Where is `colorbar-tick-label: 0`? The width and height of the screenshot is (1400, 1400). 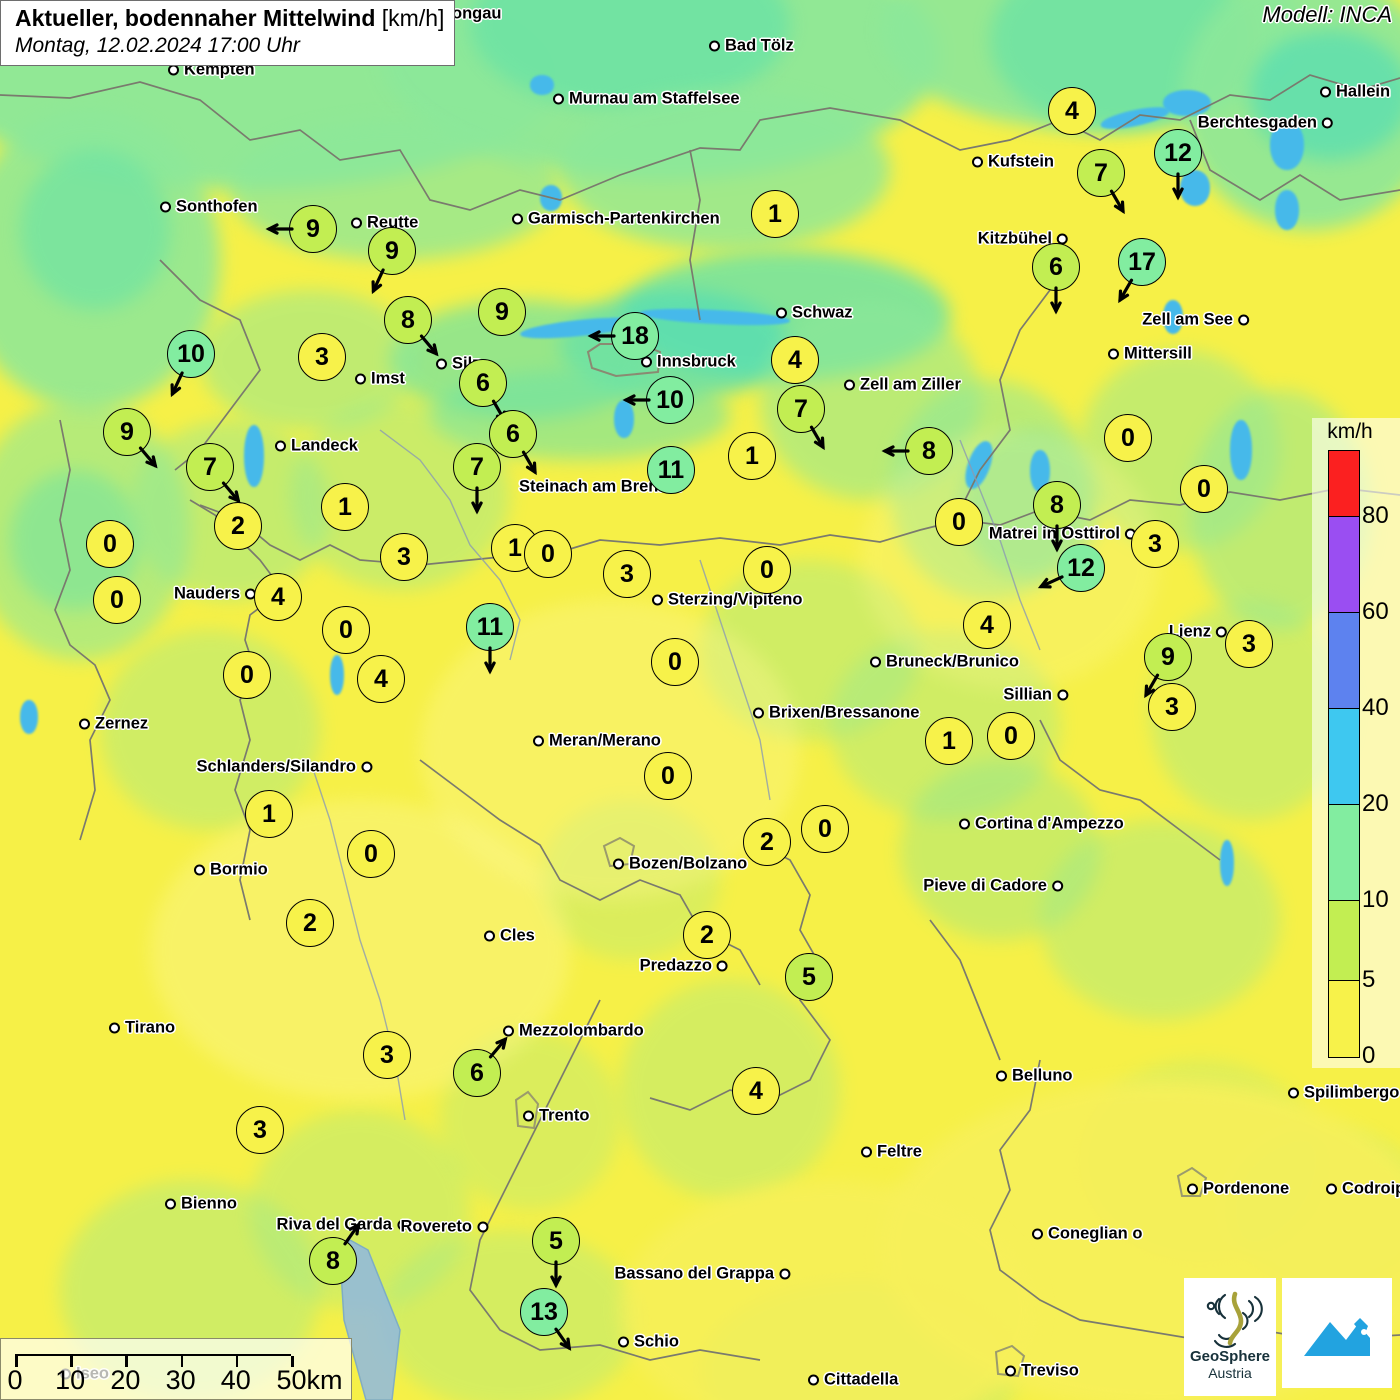 colorbar-tick-label: 0 is located at coordinates (1369, 1055).